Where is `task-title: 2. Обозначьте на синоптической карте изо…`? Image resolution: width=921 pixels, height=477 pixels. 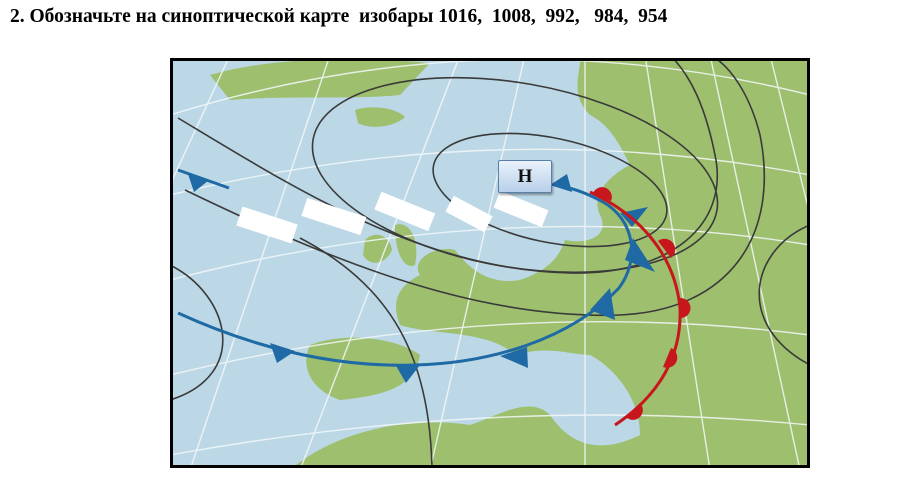 task-title: 2. Обозначьте на синоптической карте изо… is located at coordinates (339, 16).